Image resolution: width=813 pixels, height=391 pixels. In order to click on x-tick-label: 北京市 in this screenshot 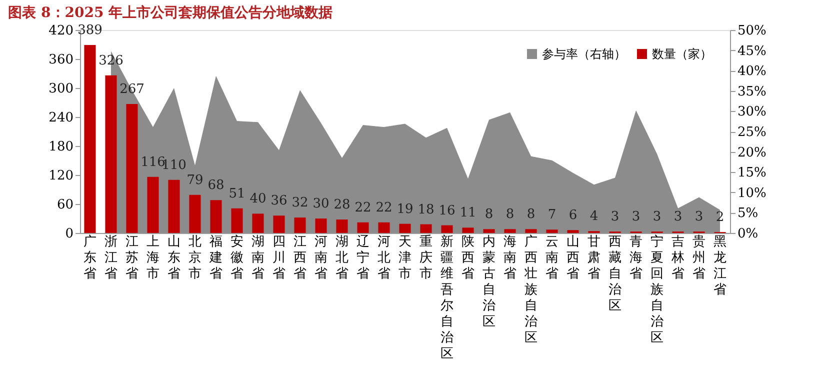, I will do `click(195, 258)`.